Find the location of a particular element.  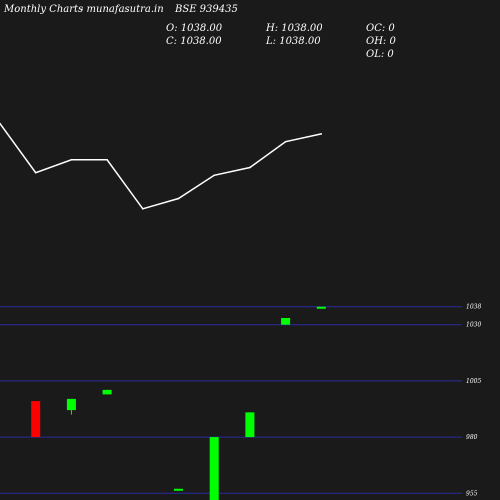

oh-value: 0 is located at coordinates (392, 41).